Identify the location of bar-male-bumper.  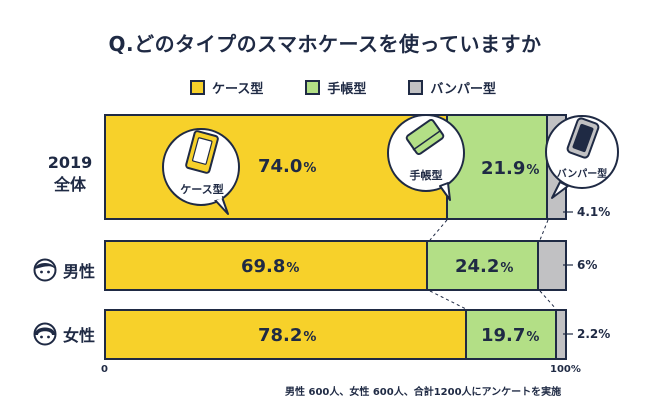
(551, 265).